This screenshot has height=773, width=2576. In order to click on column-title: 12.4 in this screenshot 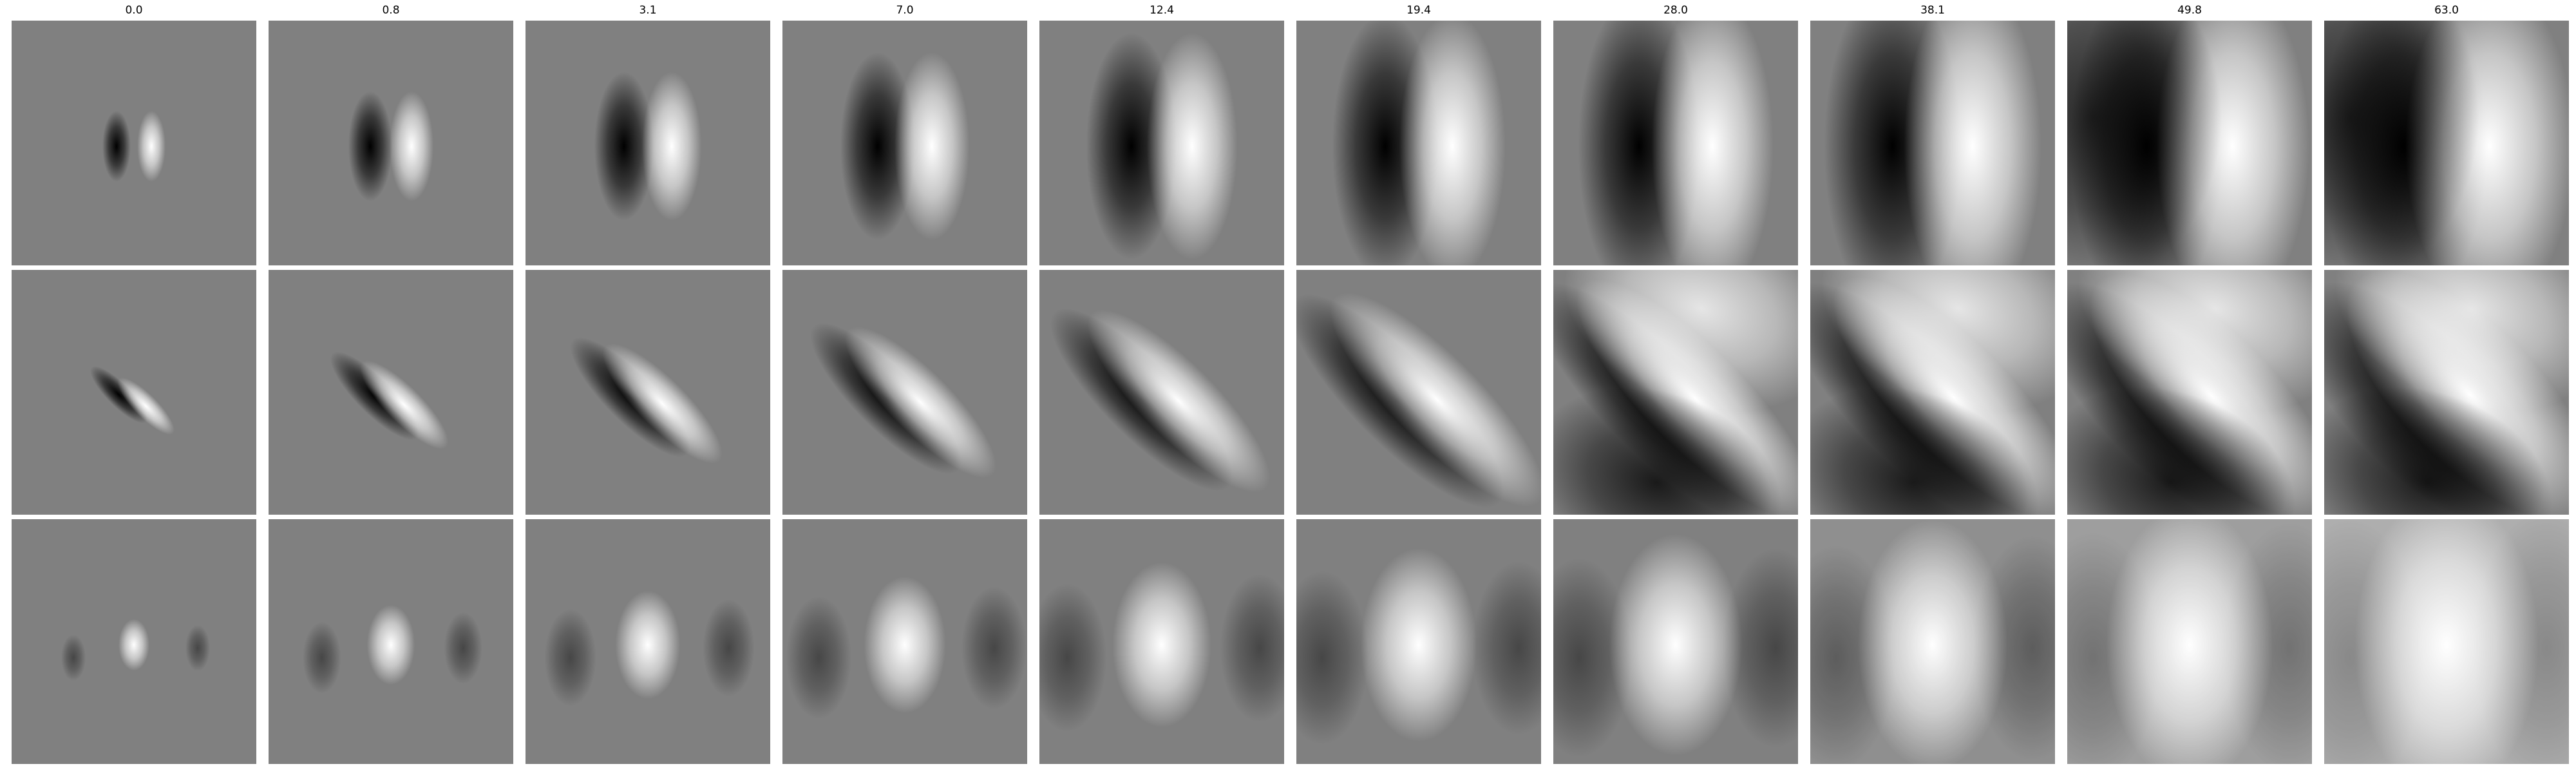, I will do `click(1162, 10)`.